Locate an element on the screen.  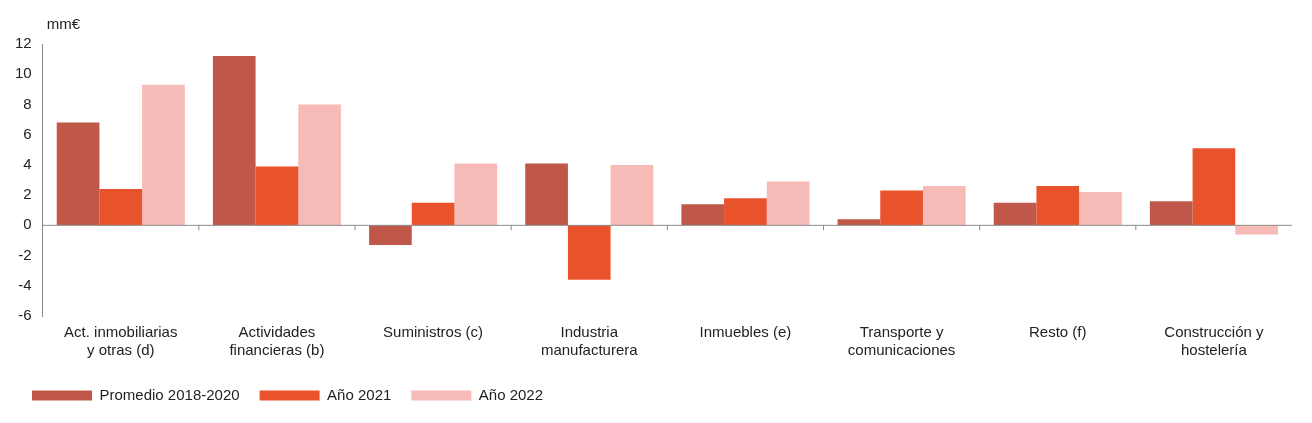
y-tick-label: 2 is located at coordinates (27, 194).